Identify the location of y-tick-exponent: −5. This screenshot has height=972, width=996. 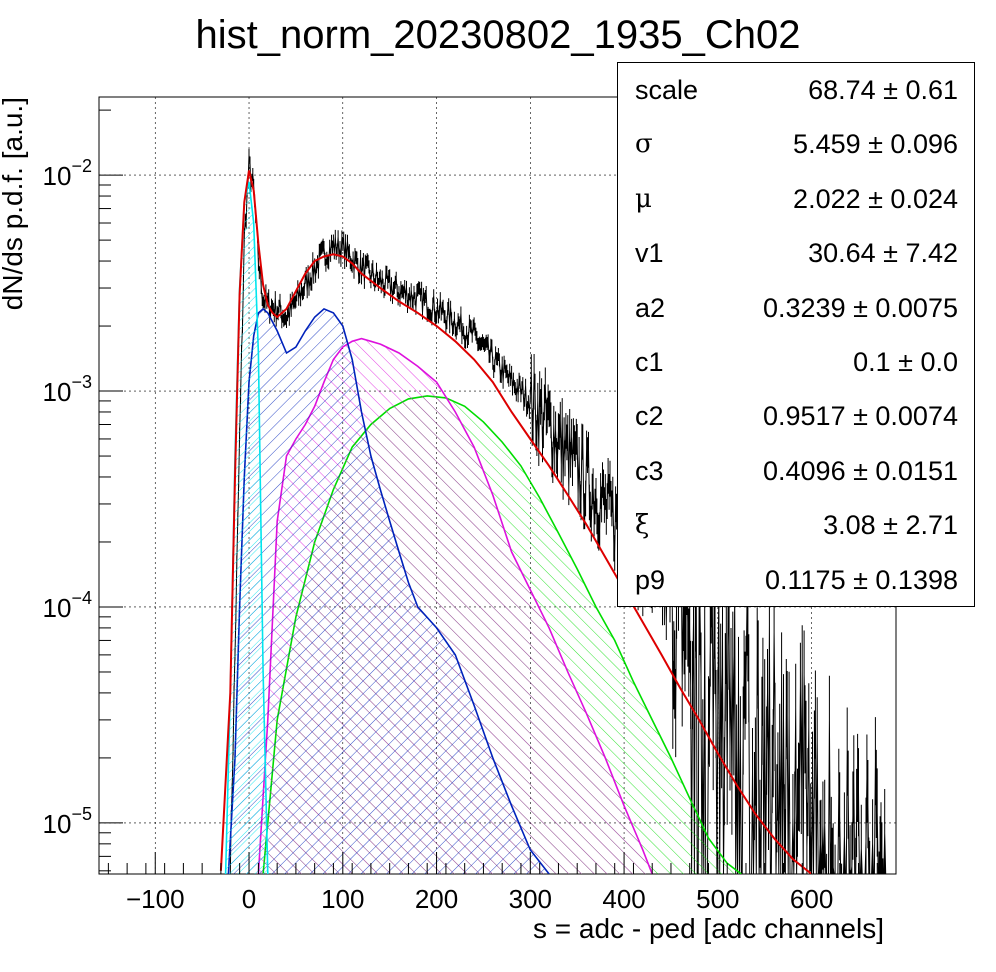
(81, 814).